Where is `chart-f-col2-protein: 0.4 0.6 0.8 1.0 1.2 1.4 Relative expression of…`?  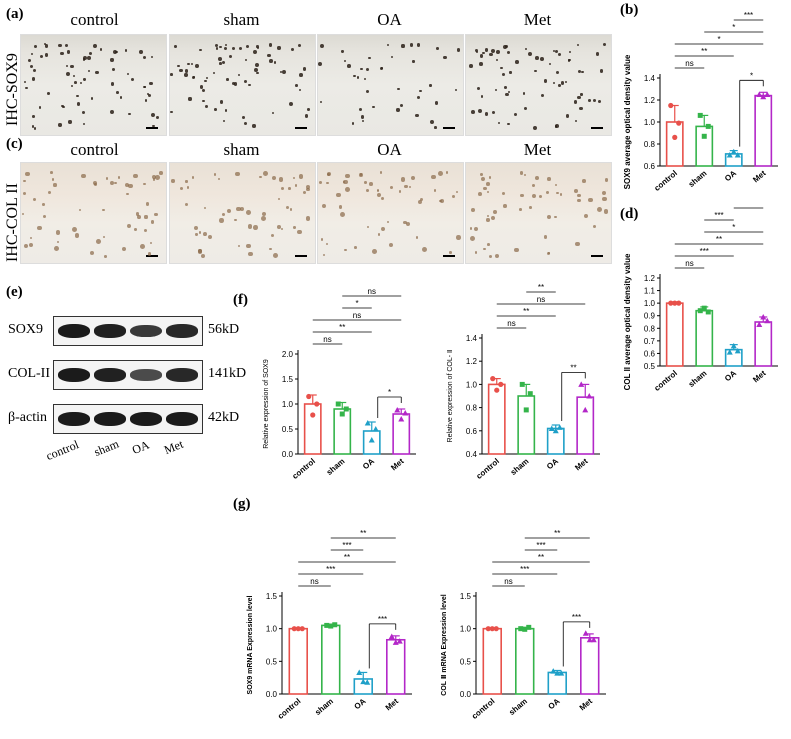 chart-f-col2-protein: 0.4 0.6 0.8 1.0 1.2 1.4 Relative expression of… is located at coordinates (523, 382).